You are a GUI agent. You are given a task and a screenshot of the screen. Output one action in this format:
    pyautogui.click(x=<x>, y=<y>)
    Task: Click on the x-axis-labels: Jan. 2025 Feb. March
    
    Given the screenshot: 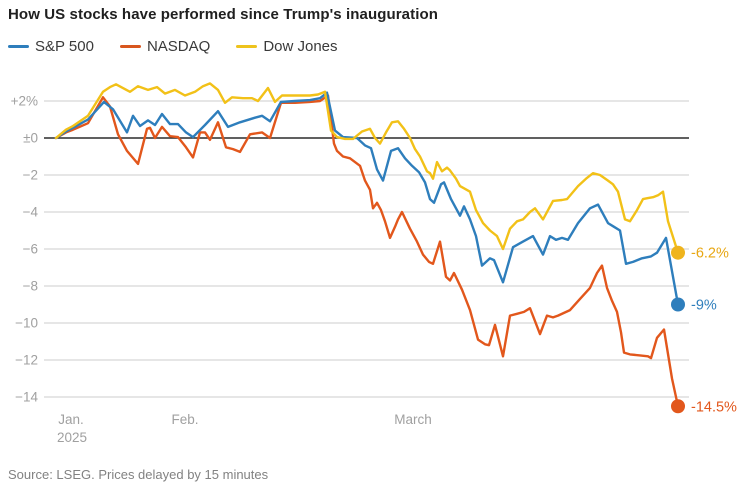 What is the action you would take?
    pyautogui.click(x=244, y=428)
    